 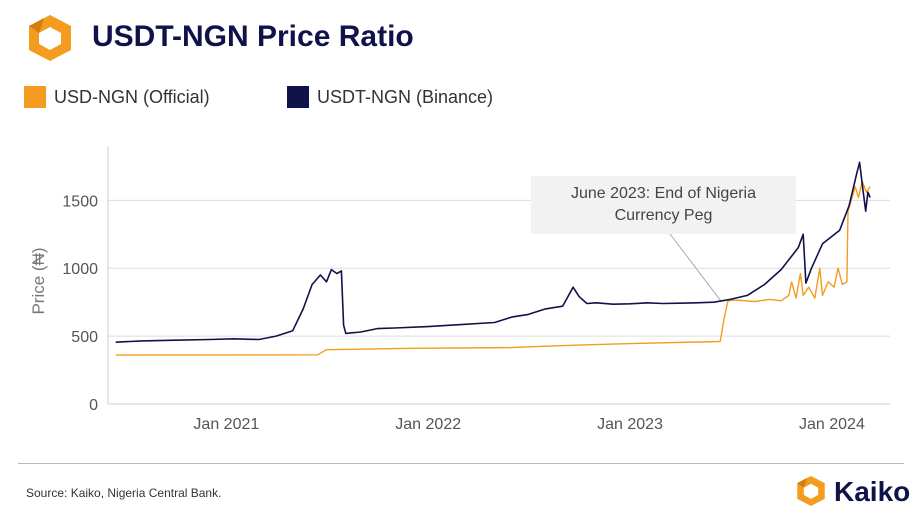 I want to click on legend-item-official: USD-NGN (Official), so click(x=117, y=97).